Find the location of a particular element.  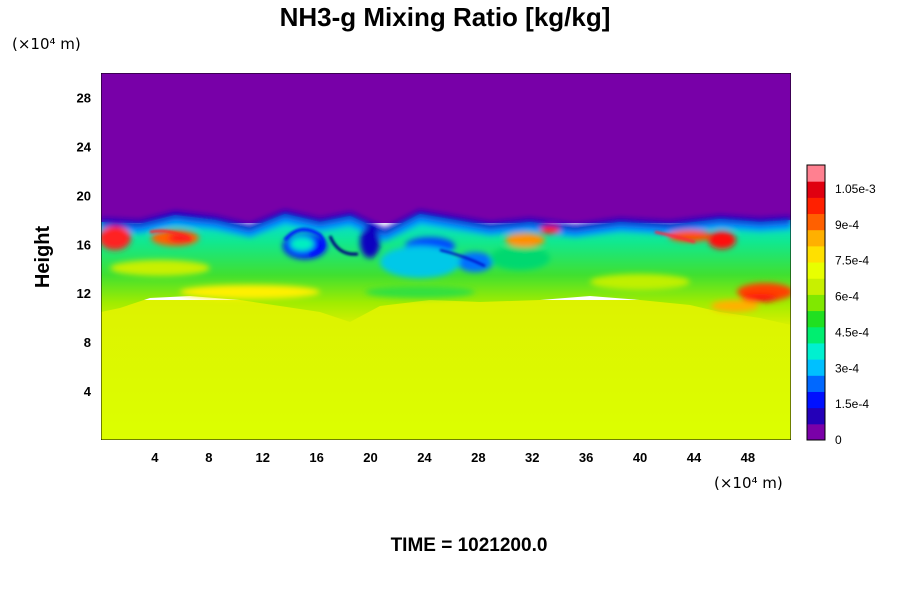

y-tick-label: 16 is located at coordinates (84, 244).